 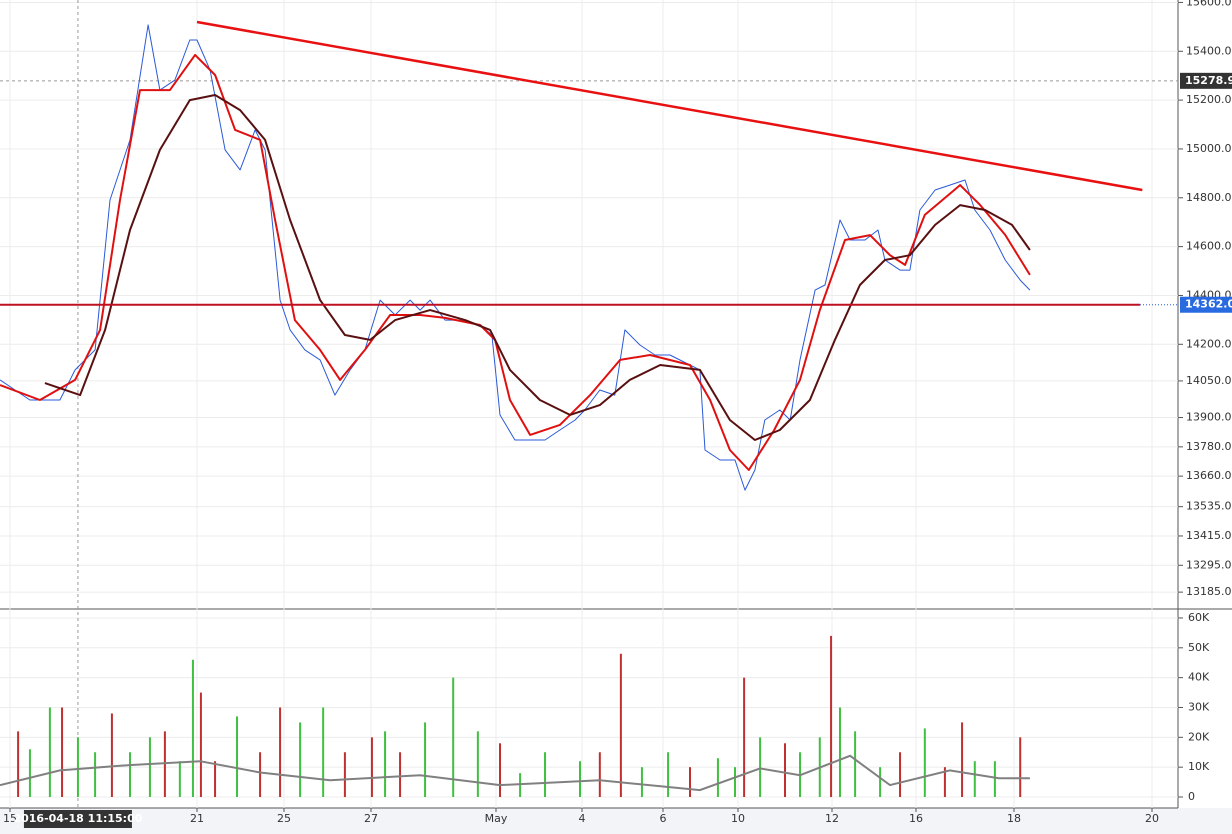 I want to click on y-tick-label: 13780.00, so click(x=1209, y=446).